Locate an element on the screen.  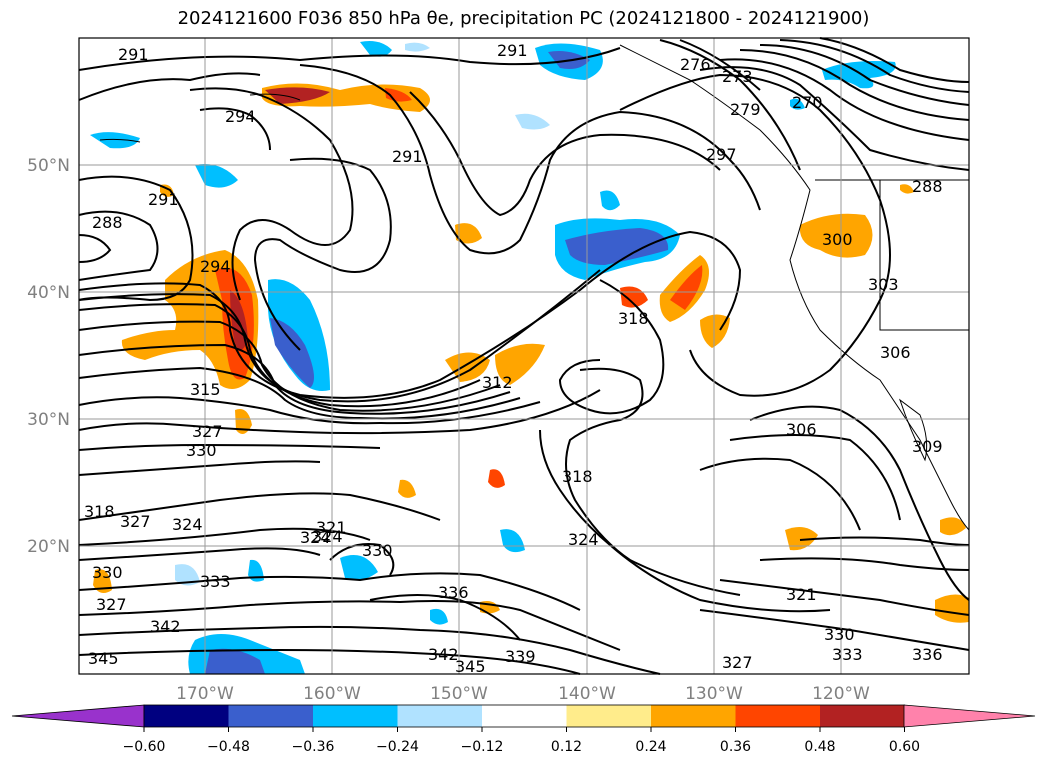
lon-label: 130°W is located at coordinates (714, 694).